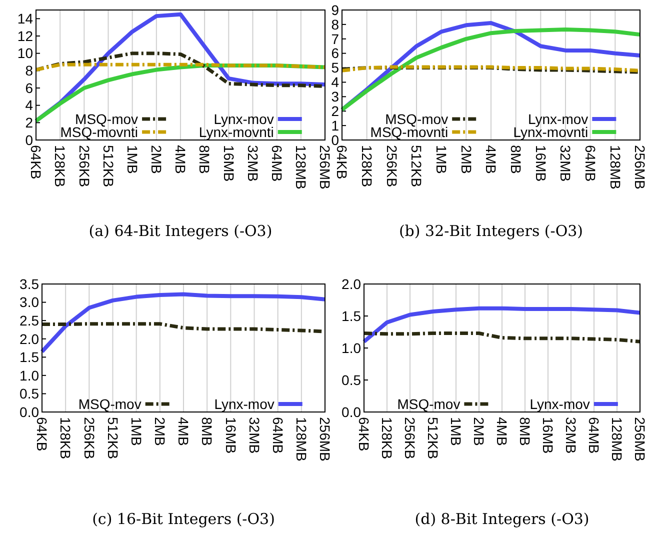 The image size is (649, 539). Describe the element at coordinates (25, 36) in the screenshot. I see `y-tick-label: 12` at that location.